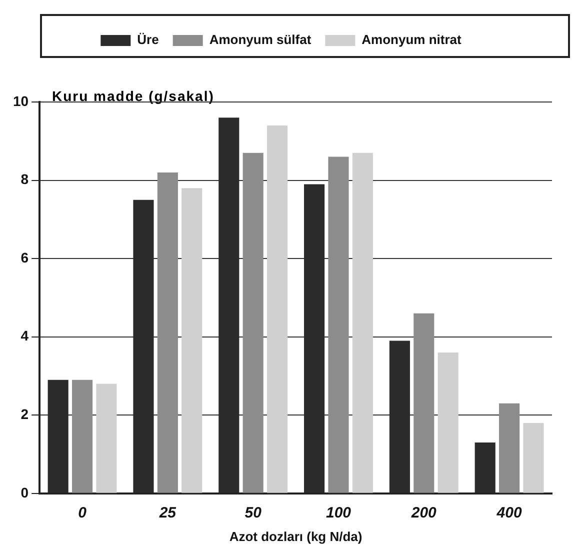  I want to click on x-tick-label: 100, so click(339, 513).